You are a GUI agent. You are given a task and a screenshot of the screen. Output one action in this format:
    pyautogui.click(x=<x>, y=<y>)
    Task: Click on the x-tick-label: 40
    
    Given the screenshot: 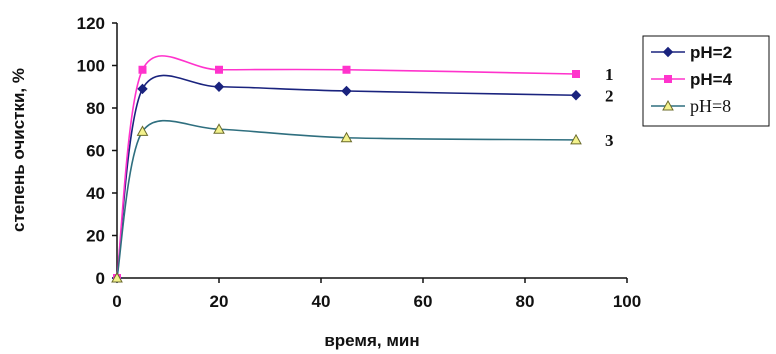 What is the action you would take?
    pyautogui.click(x=321, y=301)
    